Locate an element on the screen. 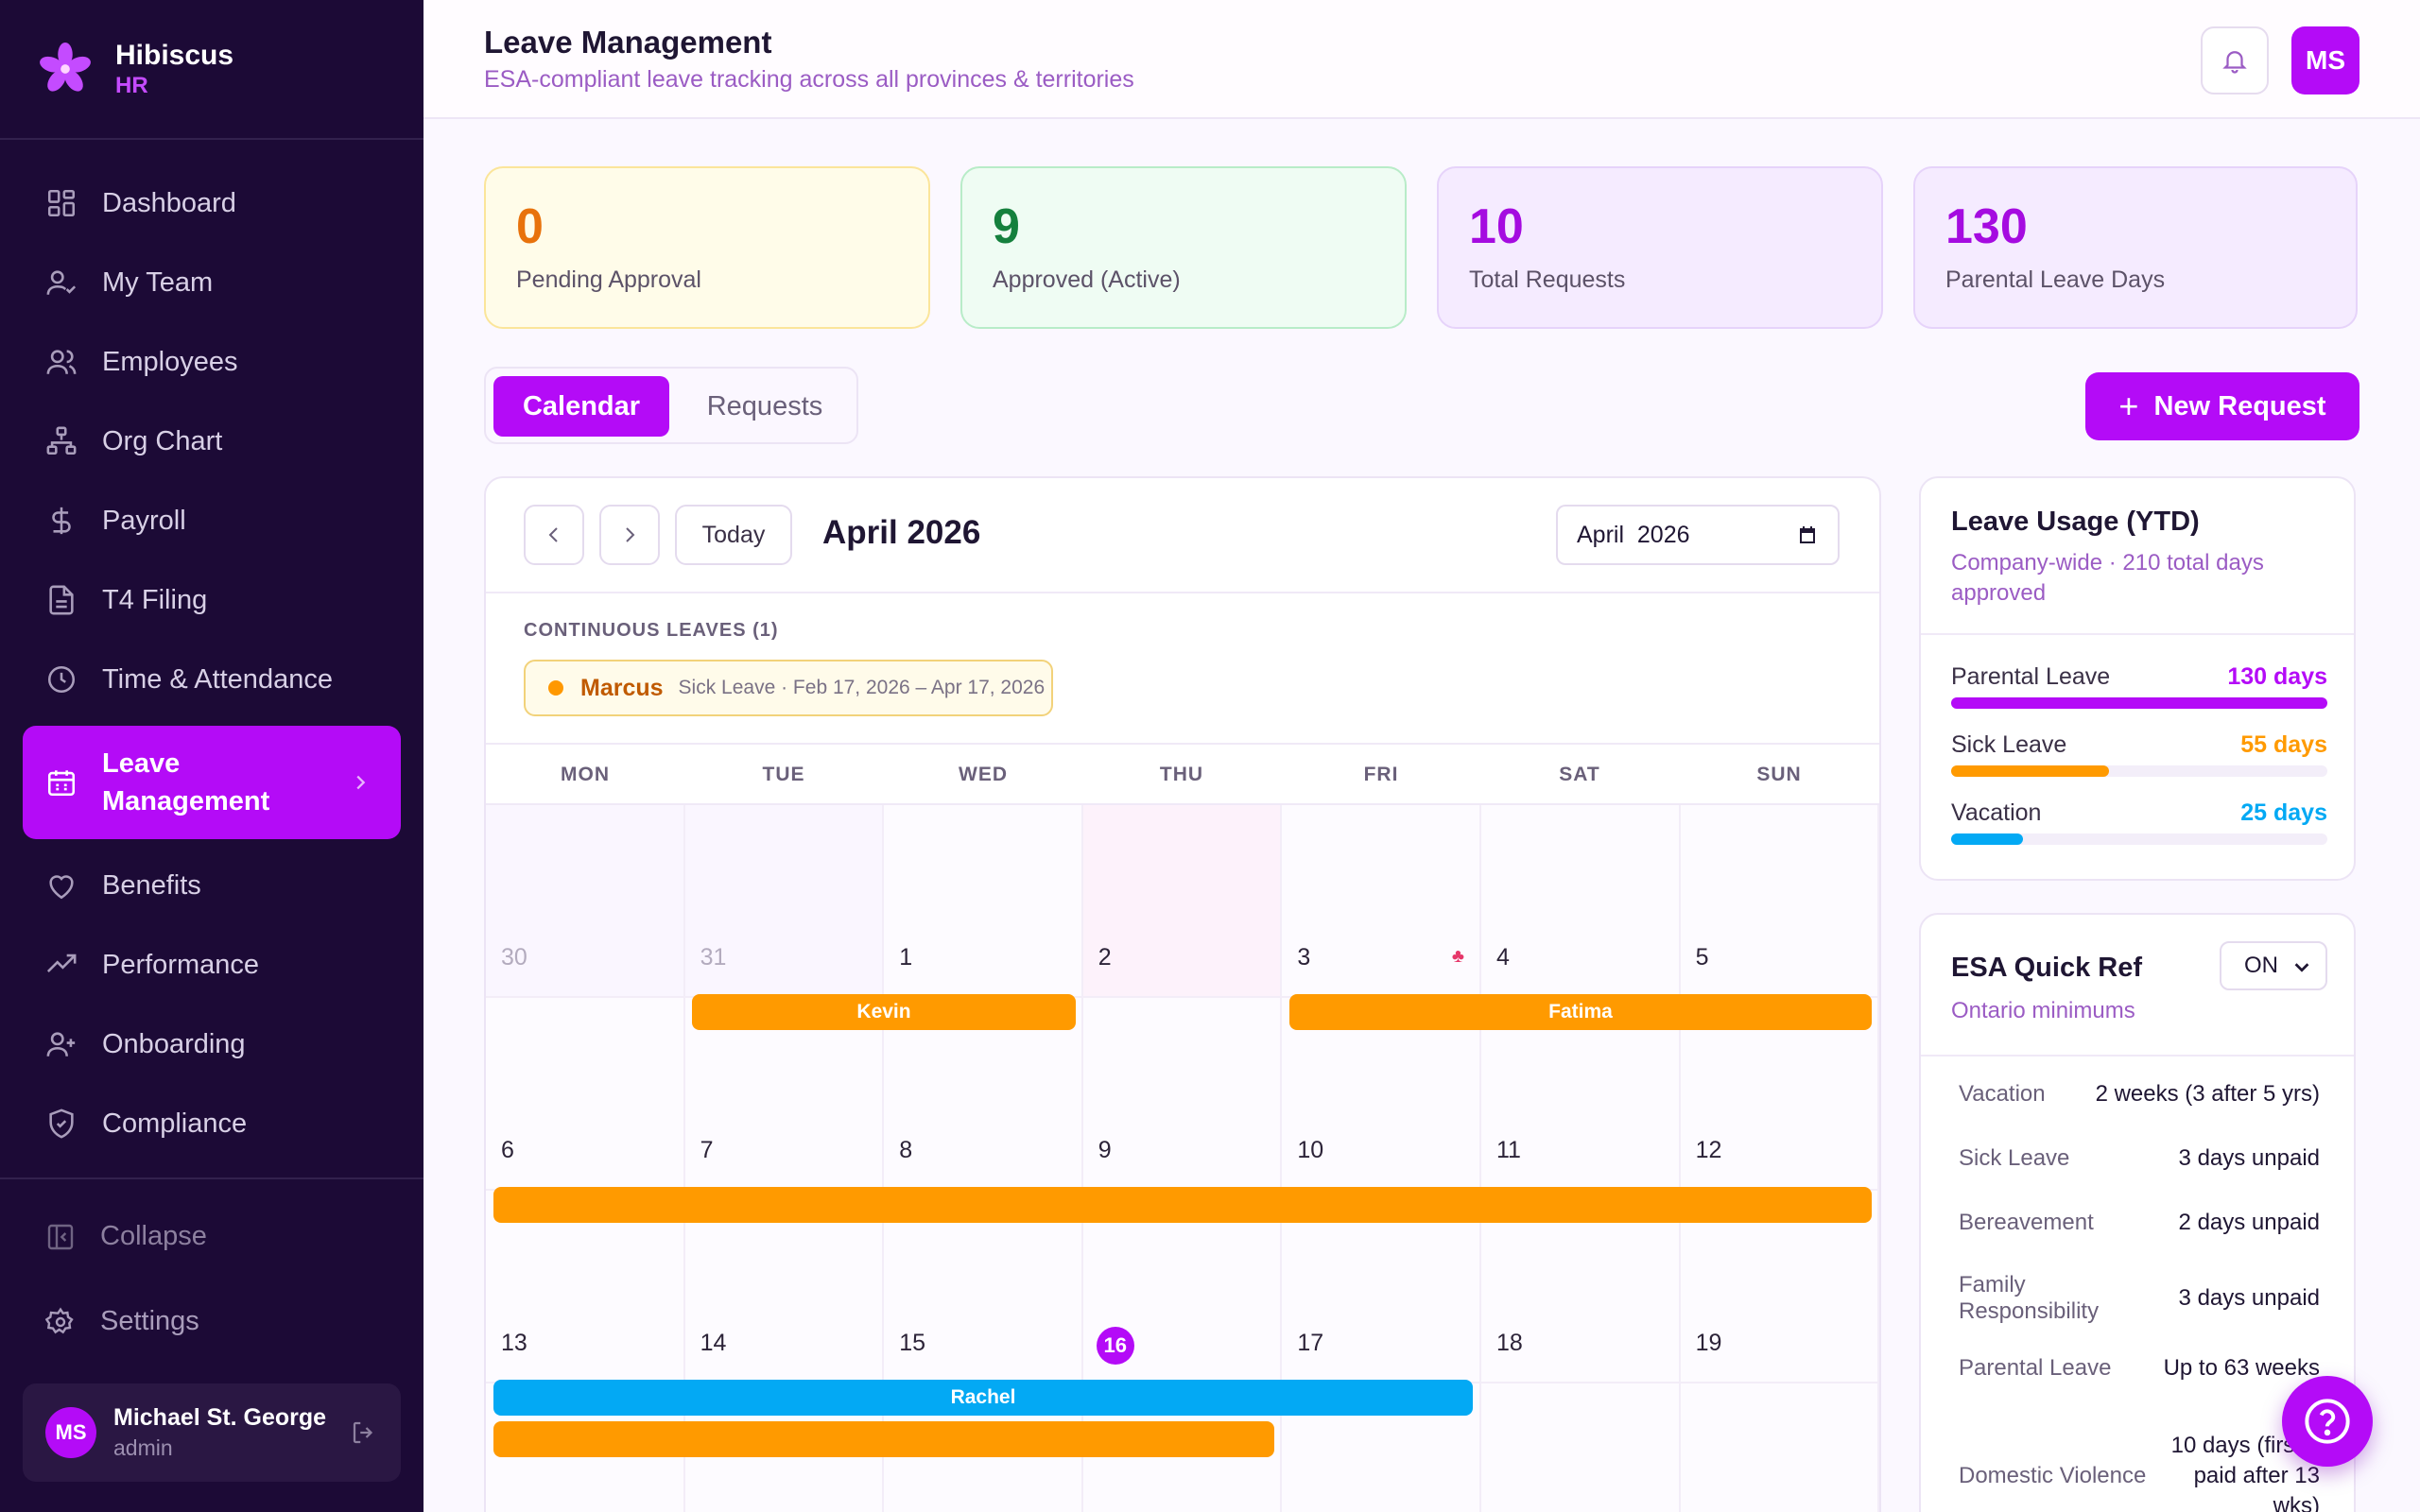 The width and height of the screenshot is (2420, 1512). month-picker-input: April 2026 is located at coordinates (1698, 535).